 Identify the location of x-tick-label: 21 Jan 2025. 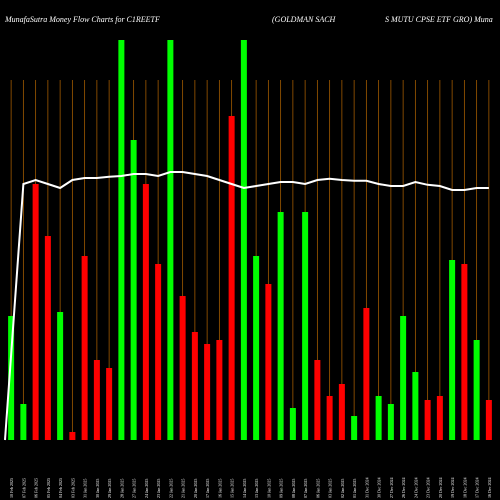
(183, 488).